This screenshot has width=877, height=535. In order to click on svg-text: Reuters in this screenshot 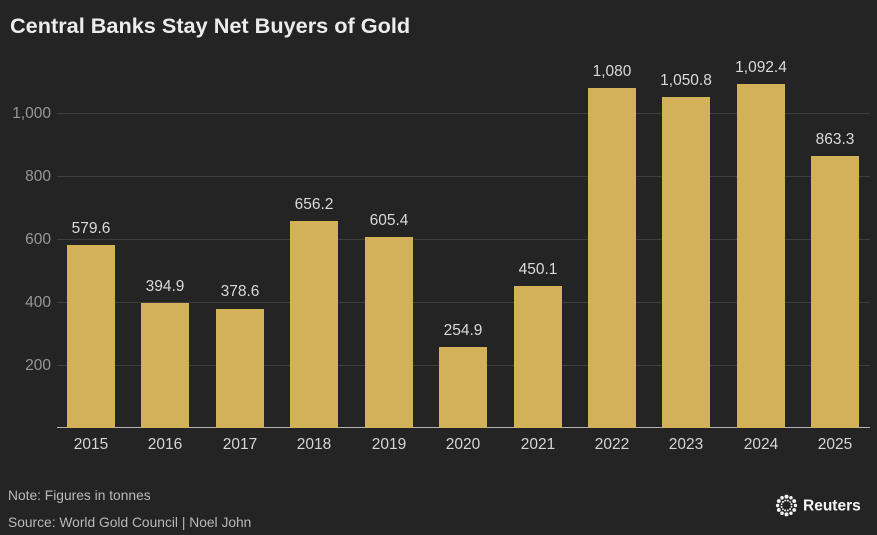, I will do `click(832, 506)`.